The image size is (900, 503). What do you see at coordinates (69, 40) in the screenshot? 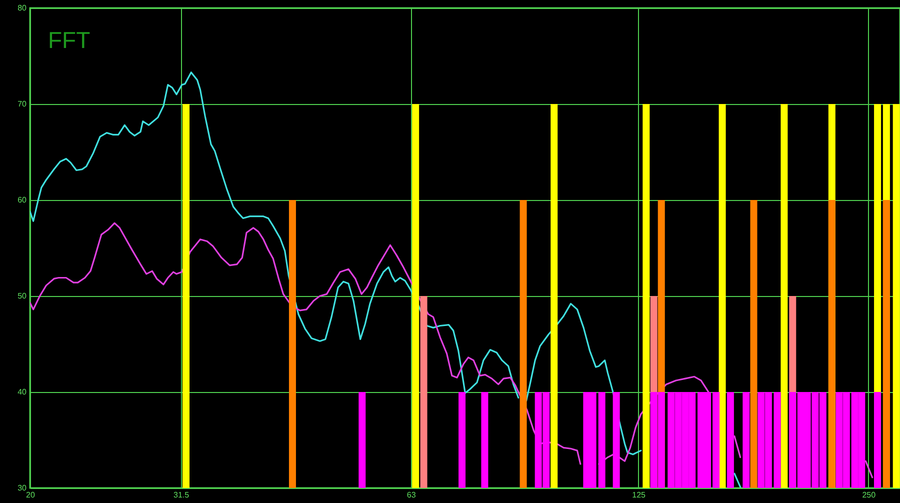
I see `text: FFT` at bounding box center [69, 40].